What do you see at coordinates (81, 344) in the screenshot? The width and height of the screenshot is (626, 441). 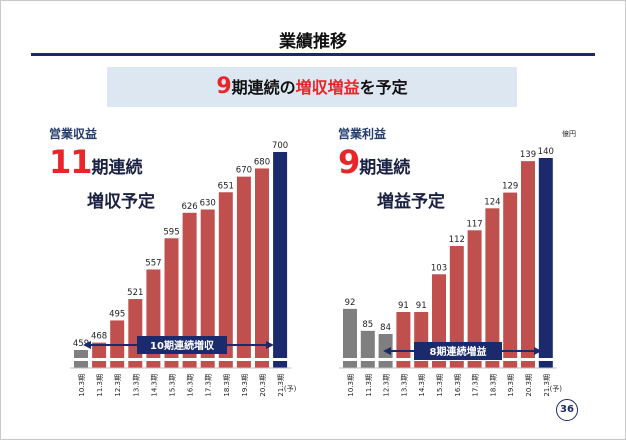 I see `revenue-data-label: 459` at bounding box center [81, 344].